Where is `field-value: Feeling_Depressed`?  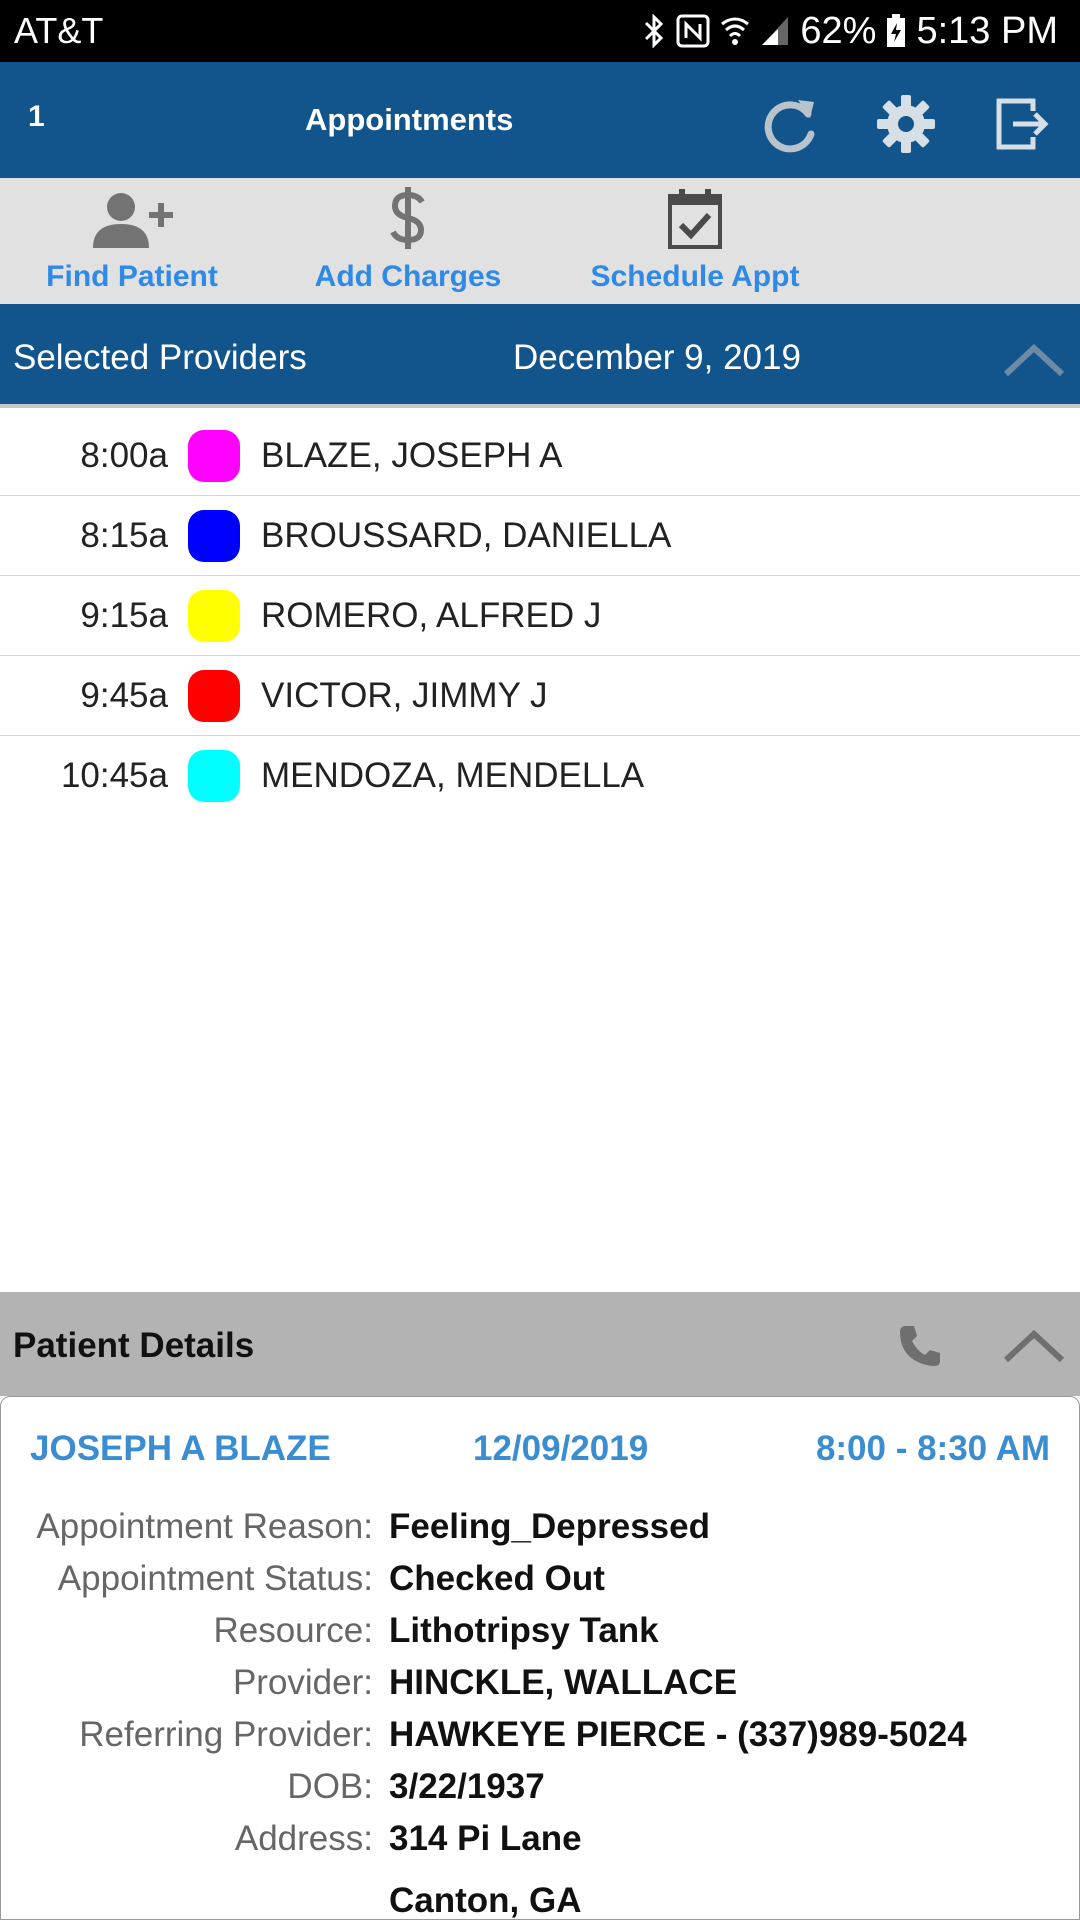
field-value: Feeling_Depressed is located at coordinates (549, 1526).